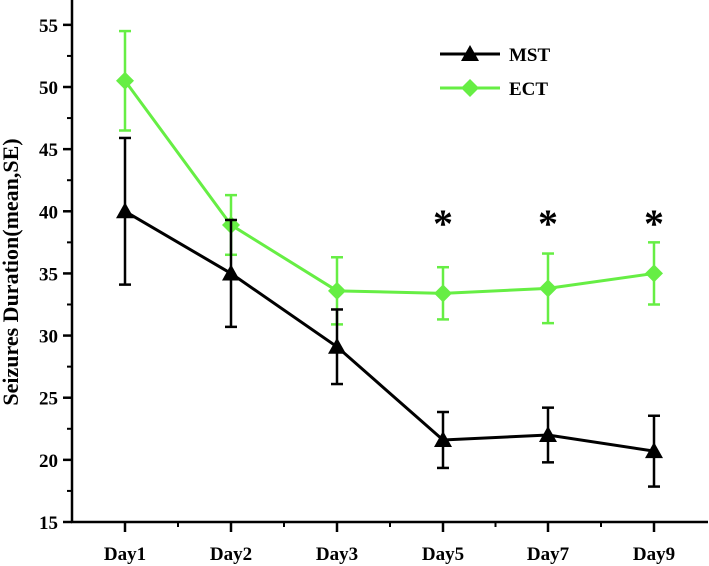 The image size is (709, 566). Describe the element at coordinates (48, 399) in the screenshot. I see `y-tick-label: 25` at that location.